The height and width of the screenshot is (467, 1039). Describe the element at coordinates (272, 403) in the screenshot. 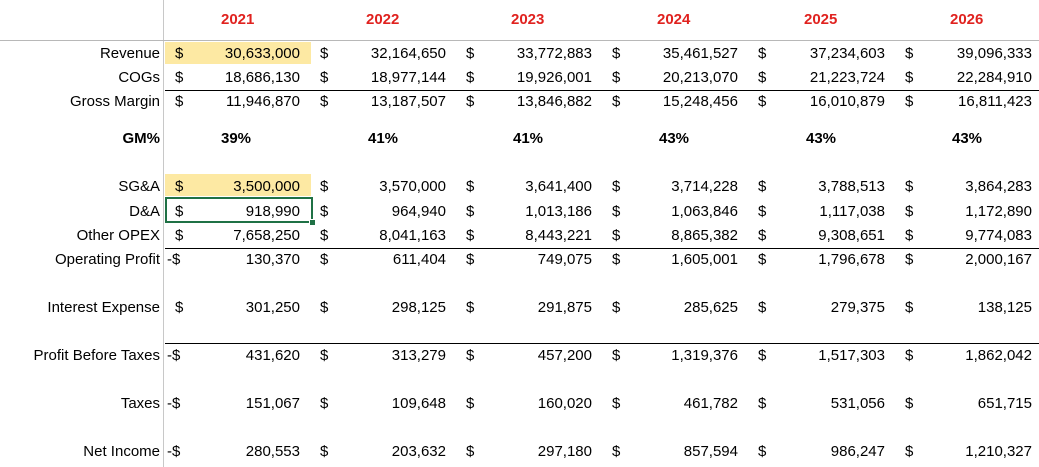

I see `value-cell: 151,067` at that location.